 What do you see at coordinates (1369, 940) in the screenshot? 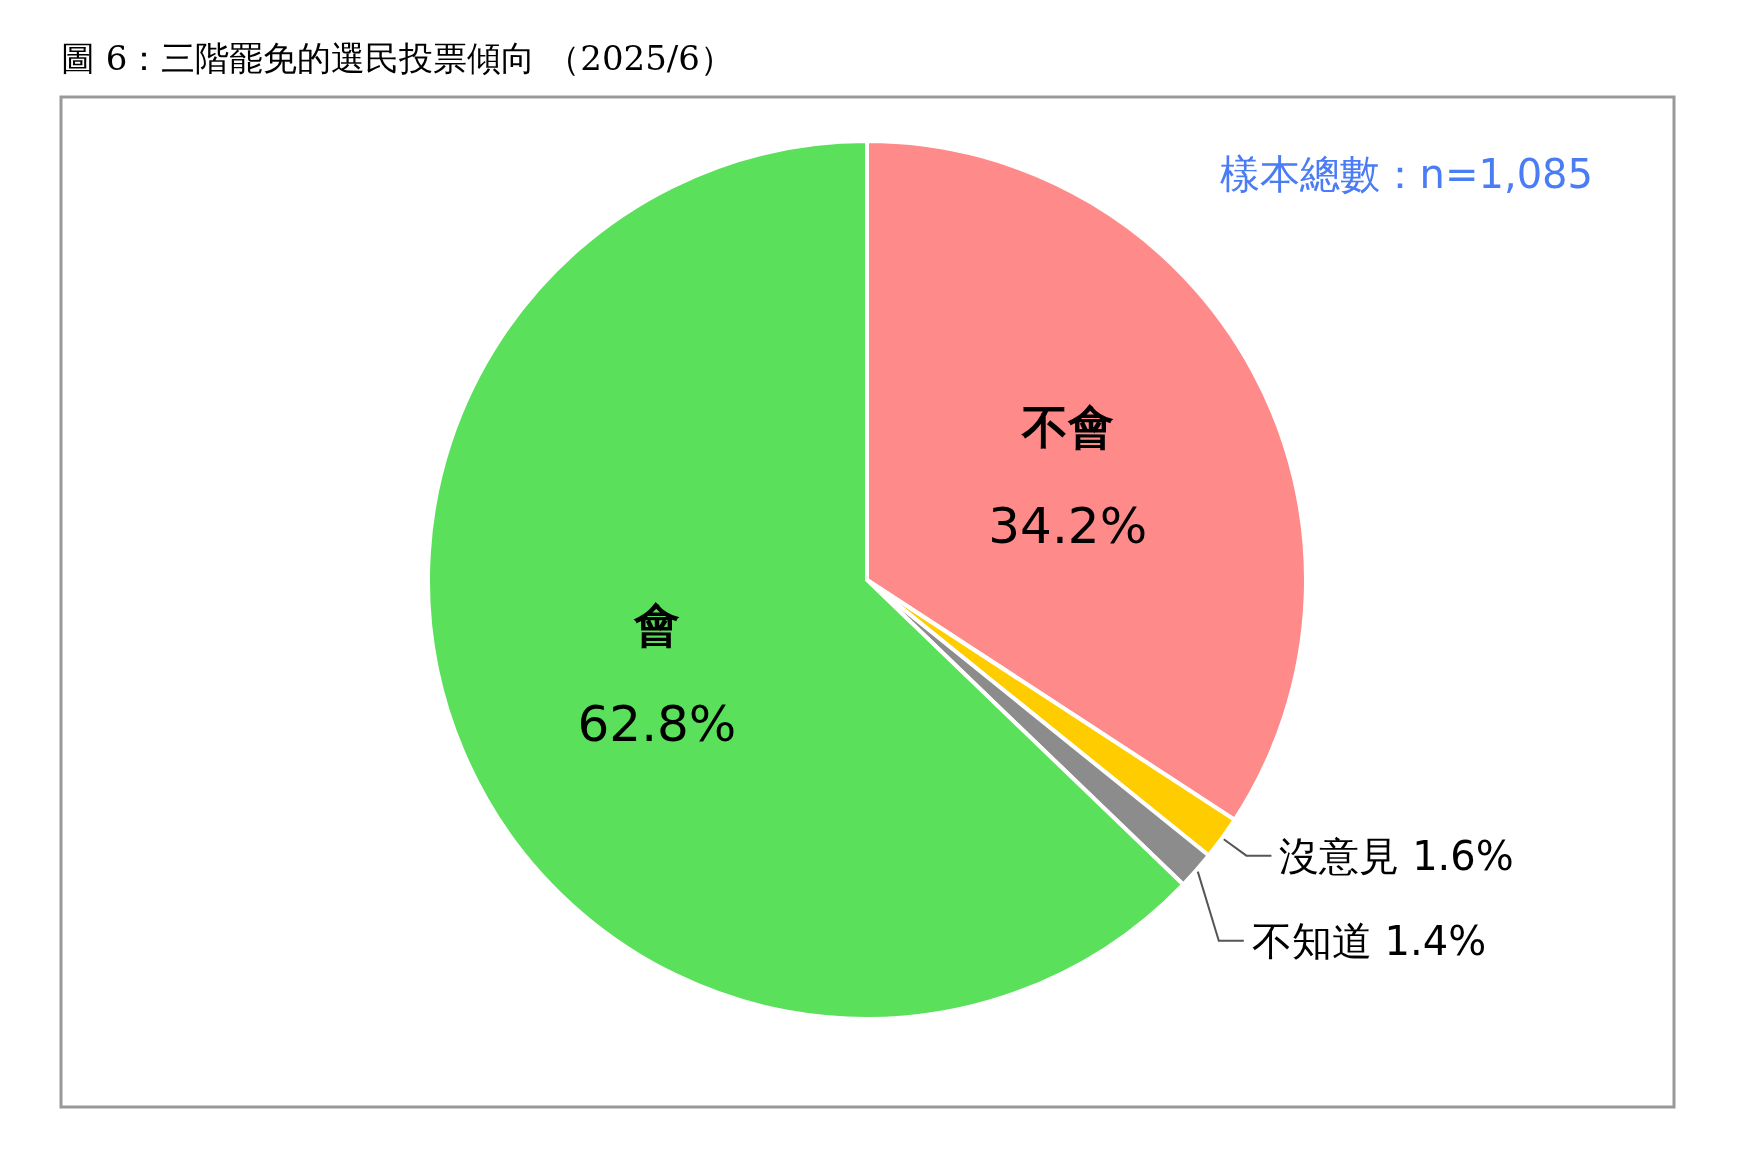
I see `slice-label: 不知道 1.4%` at bounding box center [1369, 940].